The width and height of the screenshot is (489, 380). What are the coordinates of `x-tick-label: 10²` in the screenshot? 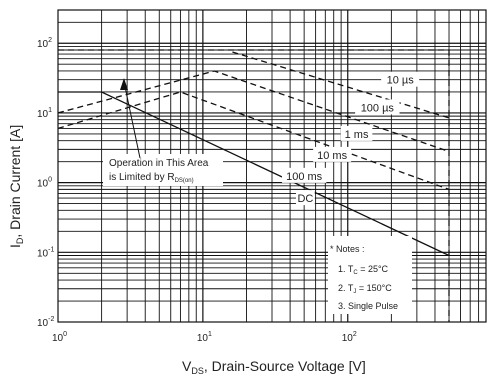 It's located at (349, 337).